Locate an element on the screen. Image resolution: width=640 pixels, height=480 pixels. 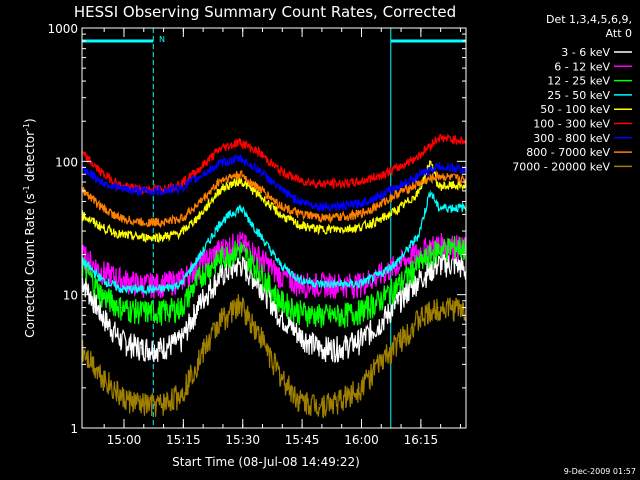
legend-label: 3 - 6 keV is located at coordinates (585, 52).